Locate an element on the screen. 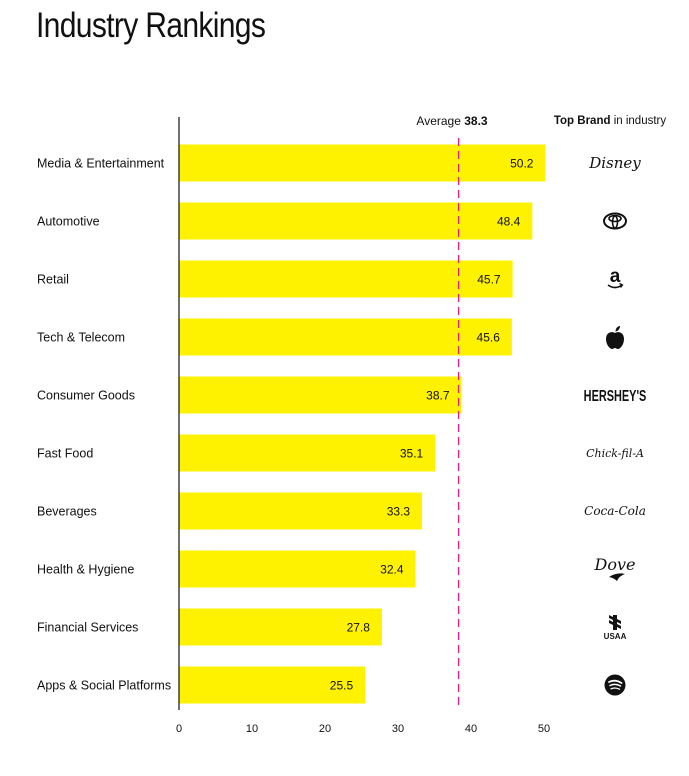 This screenshot has width=689, height=776. value-label: 38.7 is located at coordinates (438, 396).